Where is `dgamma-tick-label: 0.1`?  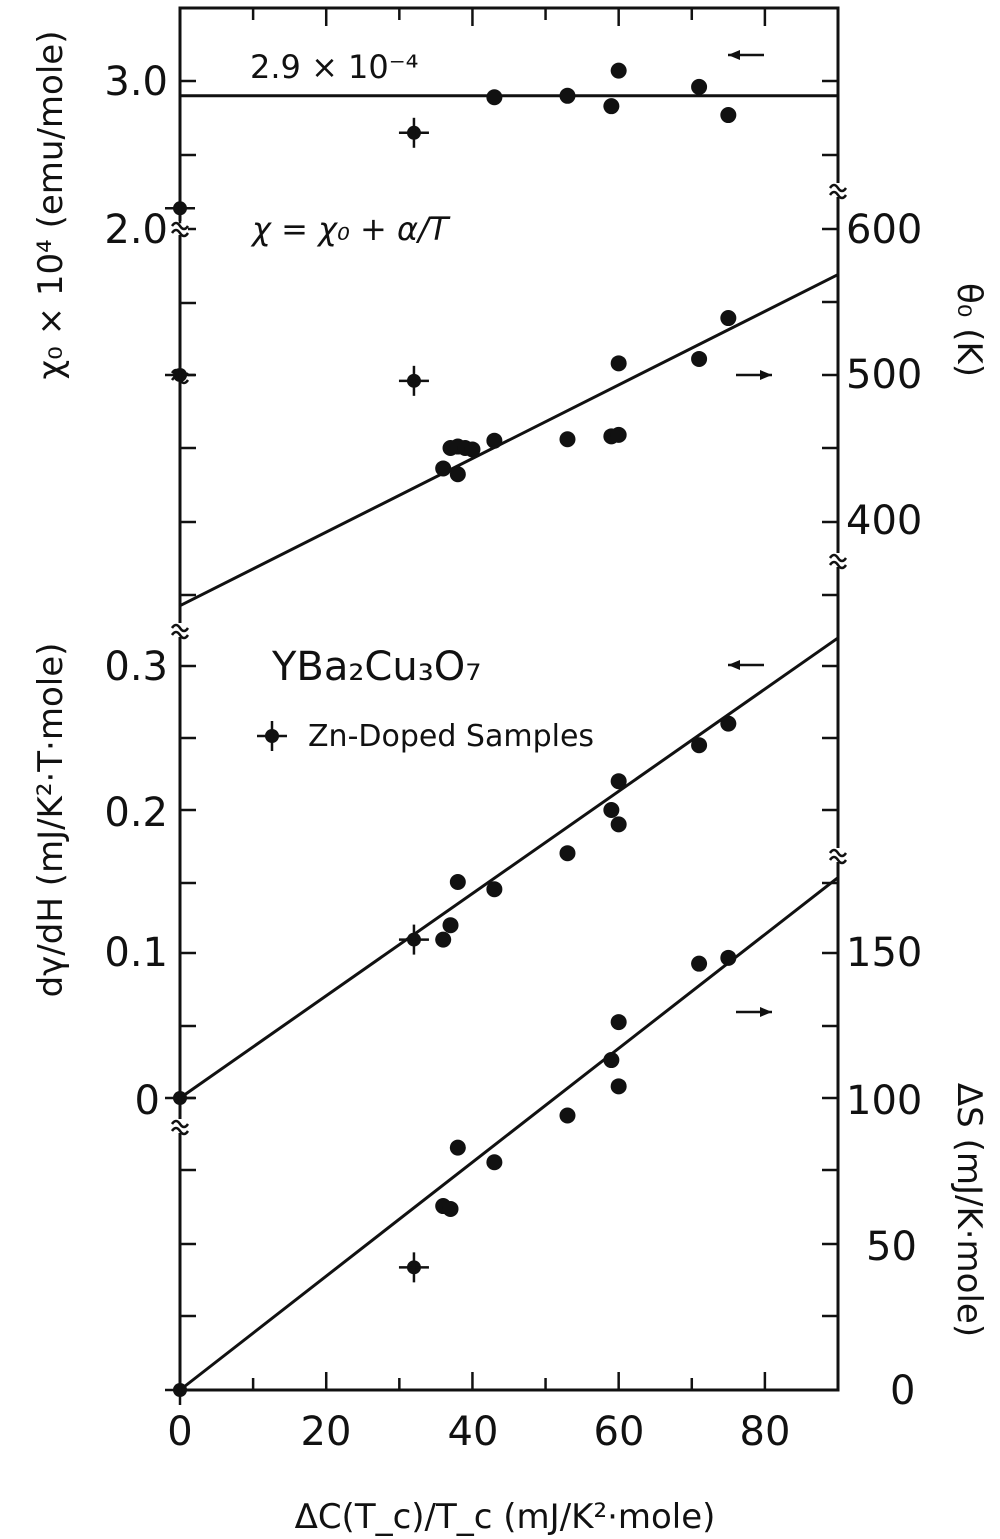 dgamma-tick-label: 0.1 is located at coordinates (136, 953).